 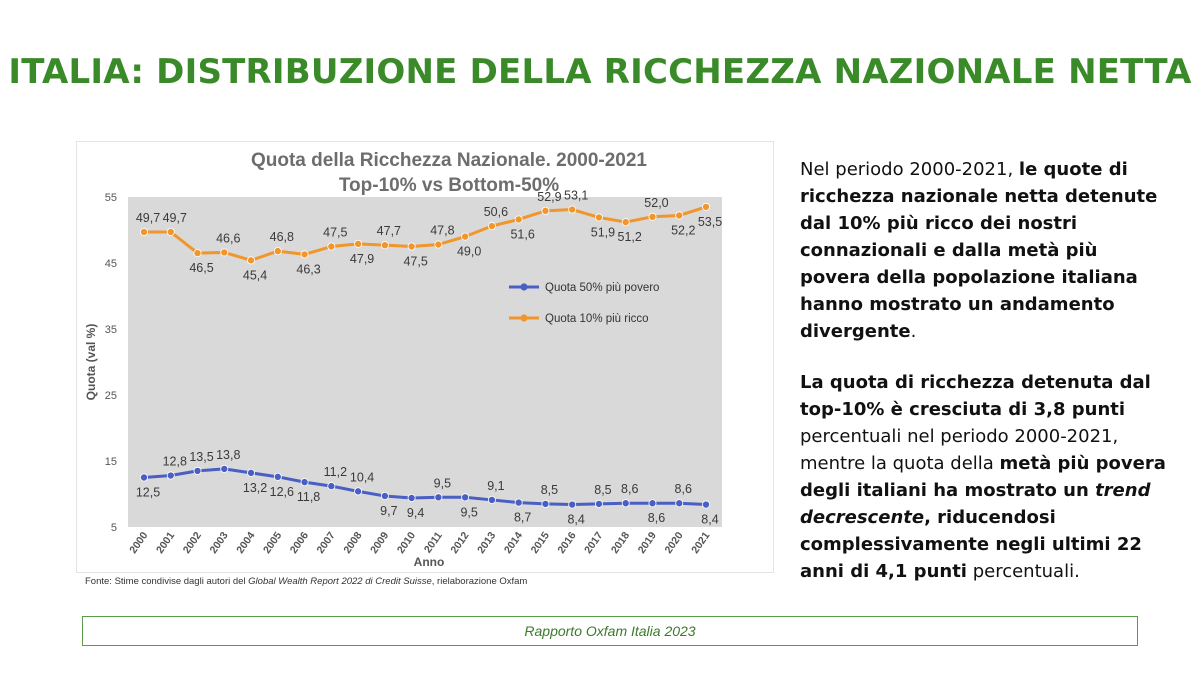 I want to click on data-label: 49,7, so click(x=148, y=218).